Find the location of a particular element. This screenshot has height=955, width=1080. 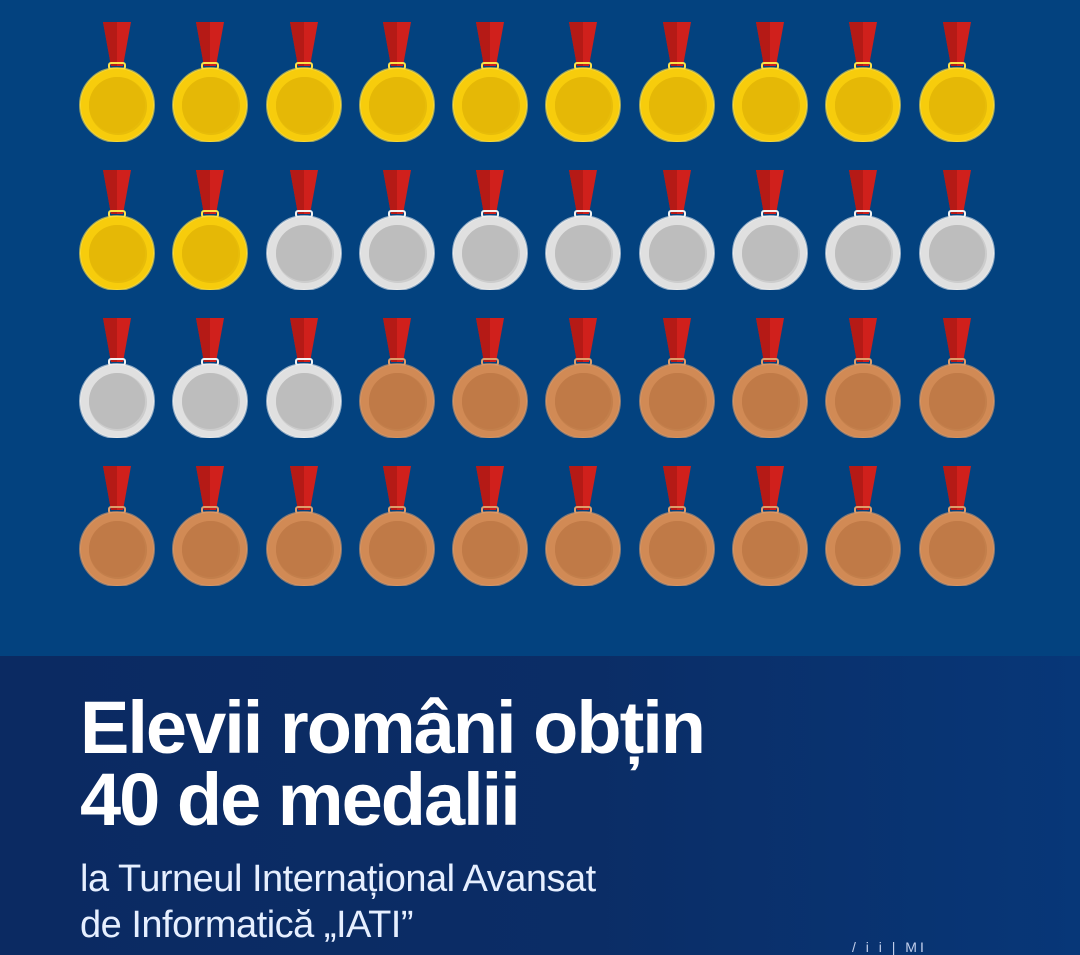

headline-line-2: 40 de medalii is located at coordinates (300, 799).